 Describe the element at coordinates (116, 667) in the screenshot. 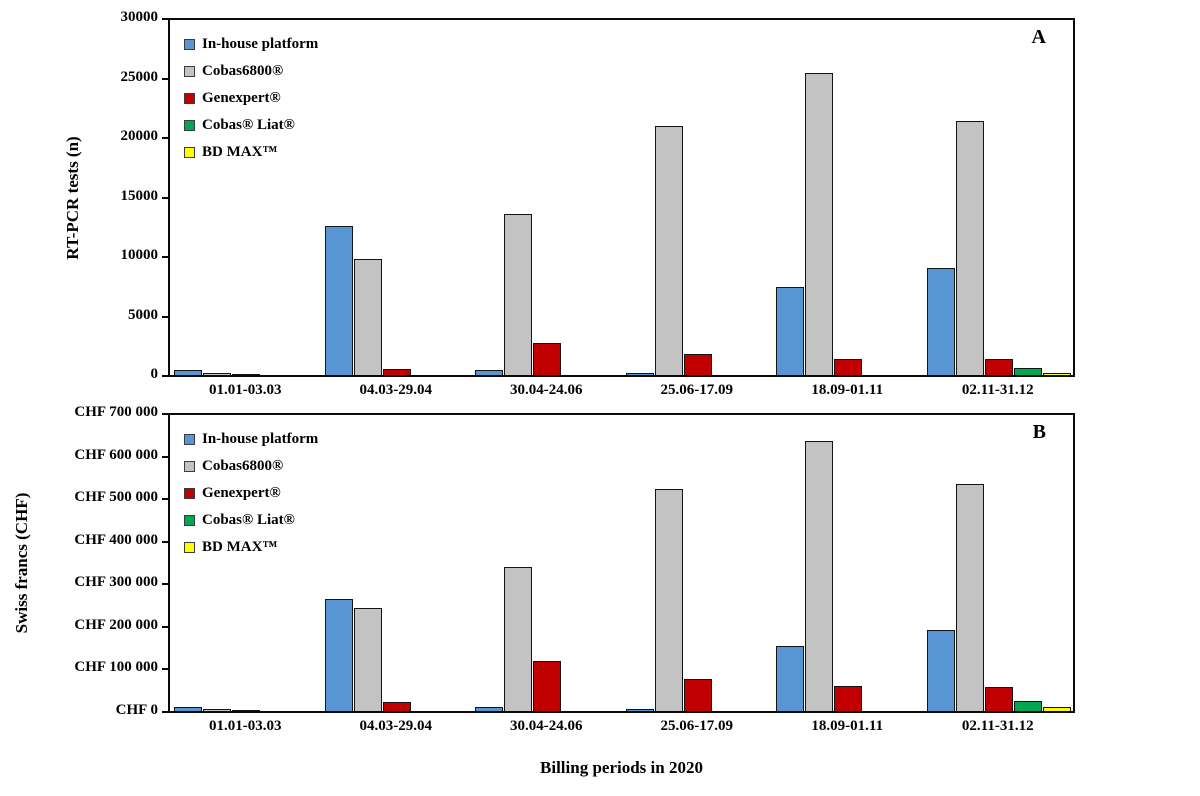

I see `y-tick-label: CHF 100 000` at that location.